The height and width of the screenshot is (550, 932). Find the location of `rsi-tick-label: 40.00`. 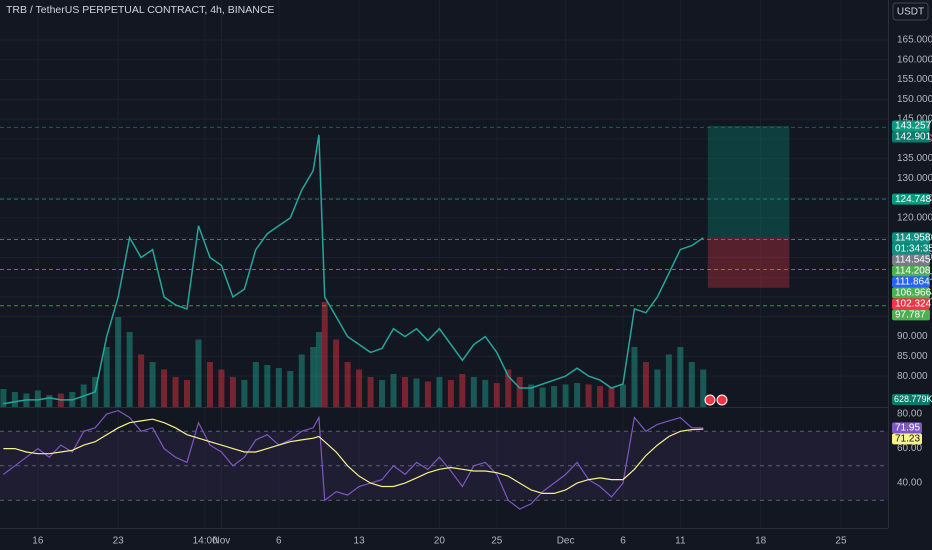

rsi-tick-label: 40.00 is located at coordinates (909, 483).